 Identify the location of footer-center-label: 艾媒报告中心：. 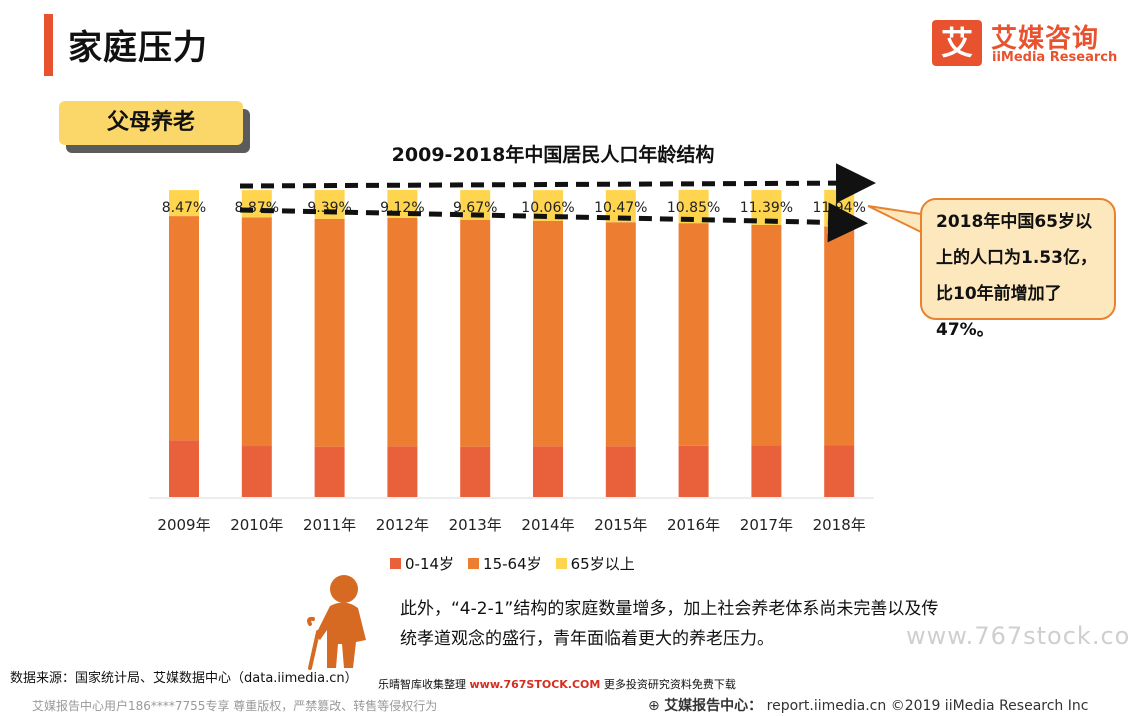
(713, 706).